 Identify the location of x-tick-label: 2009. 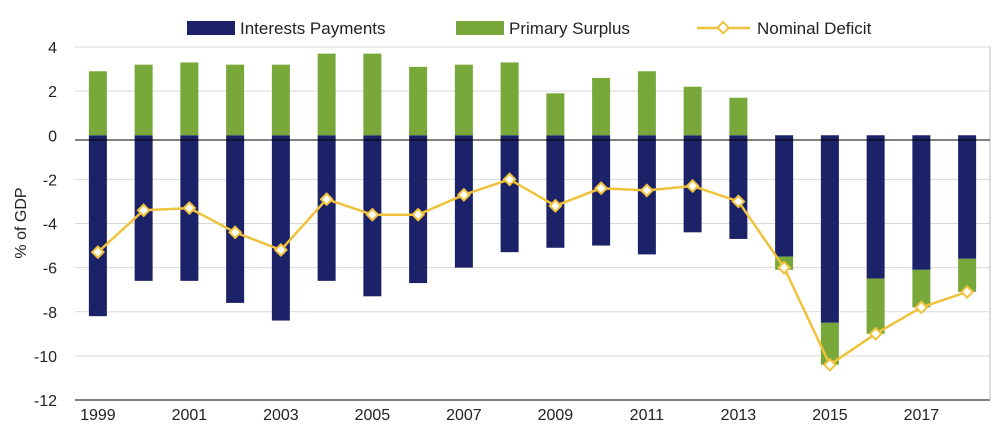
(556, 415).